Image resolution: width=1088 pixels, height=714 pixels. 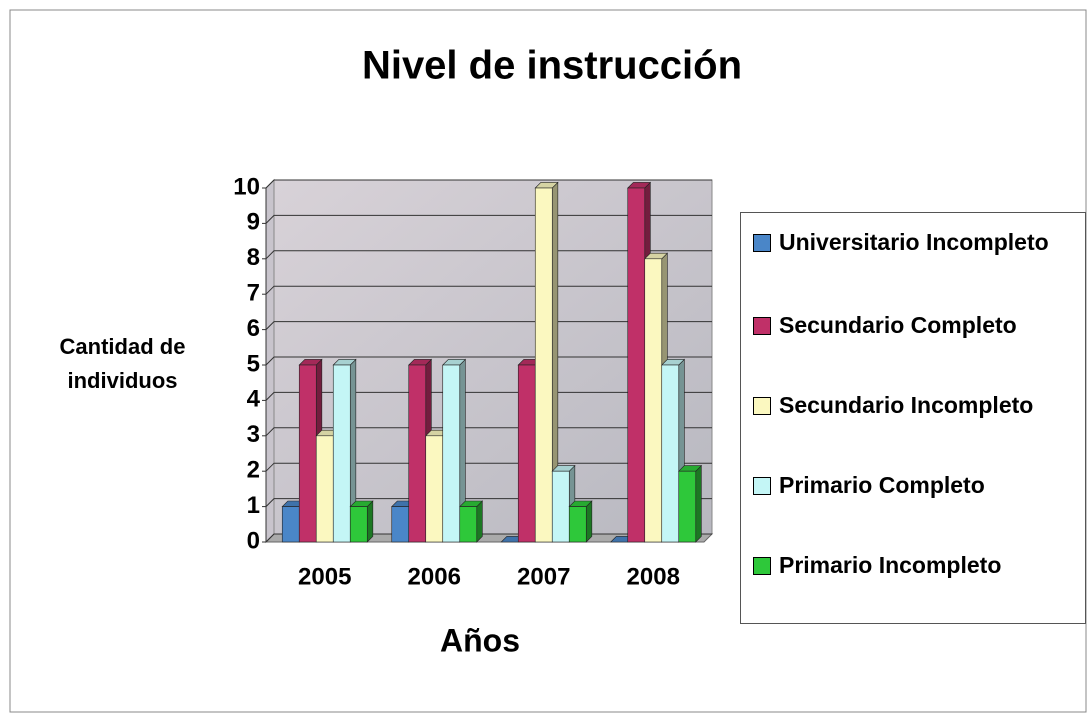 I want to click on x-tick-label: 2006, so click(x=434, y=576).